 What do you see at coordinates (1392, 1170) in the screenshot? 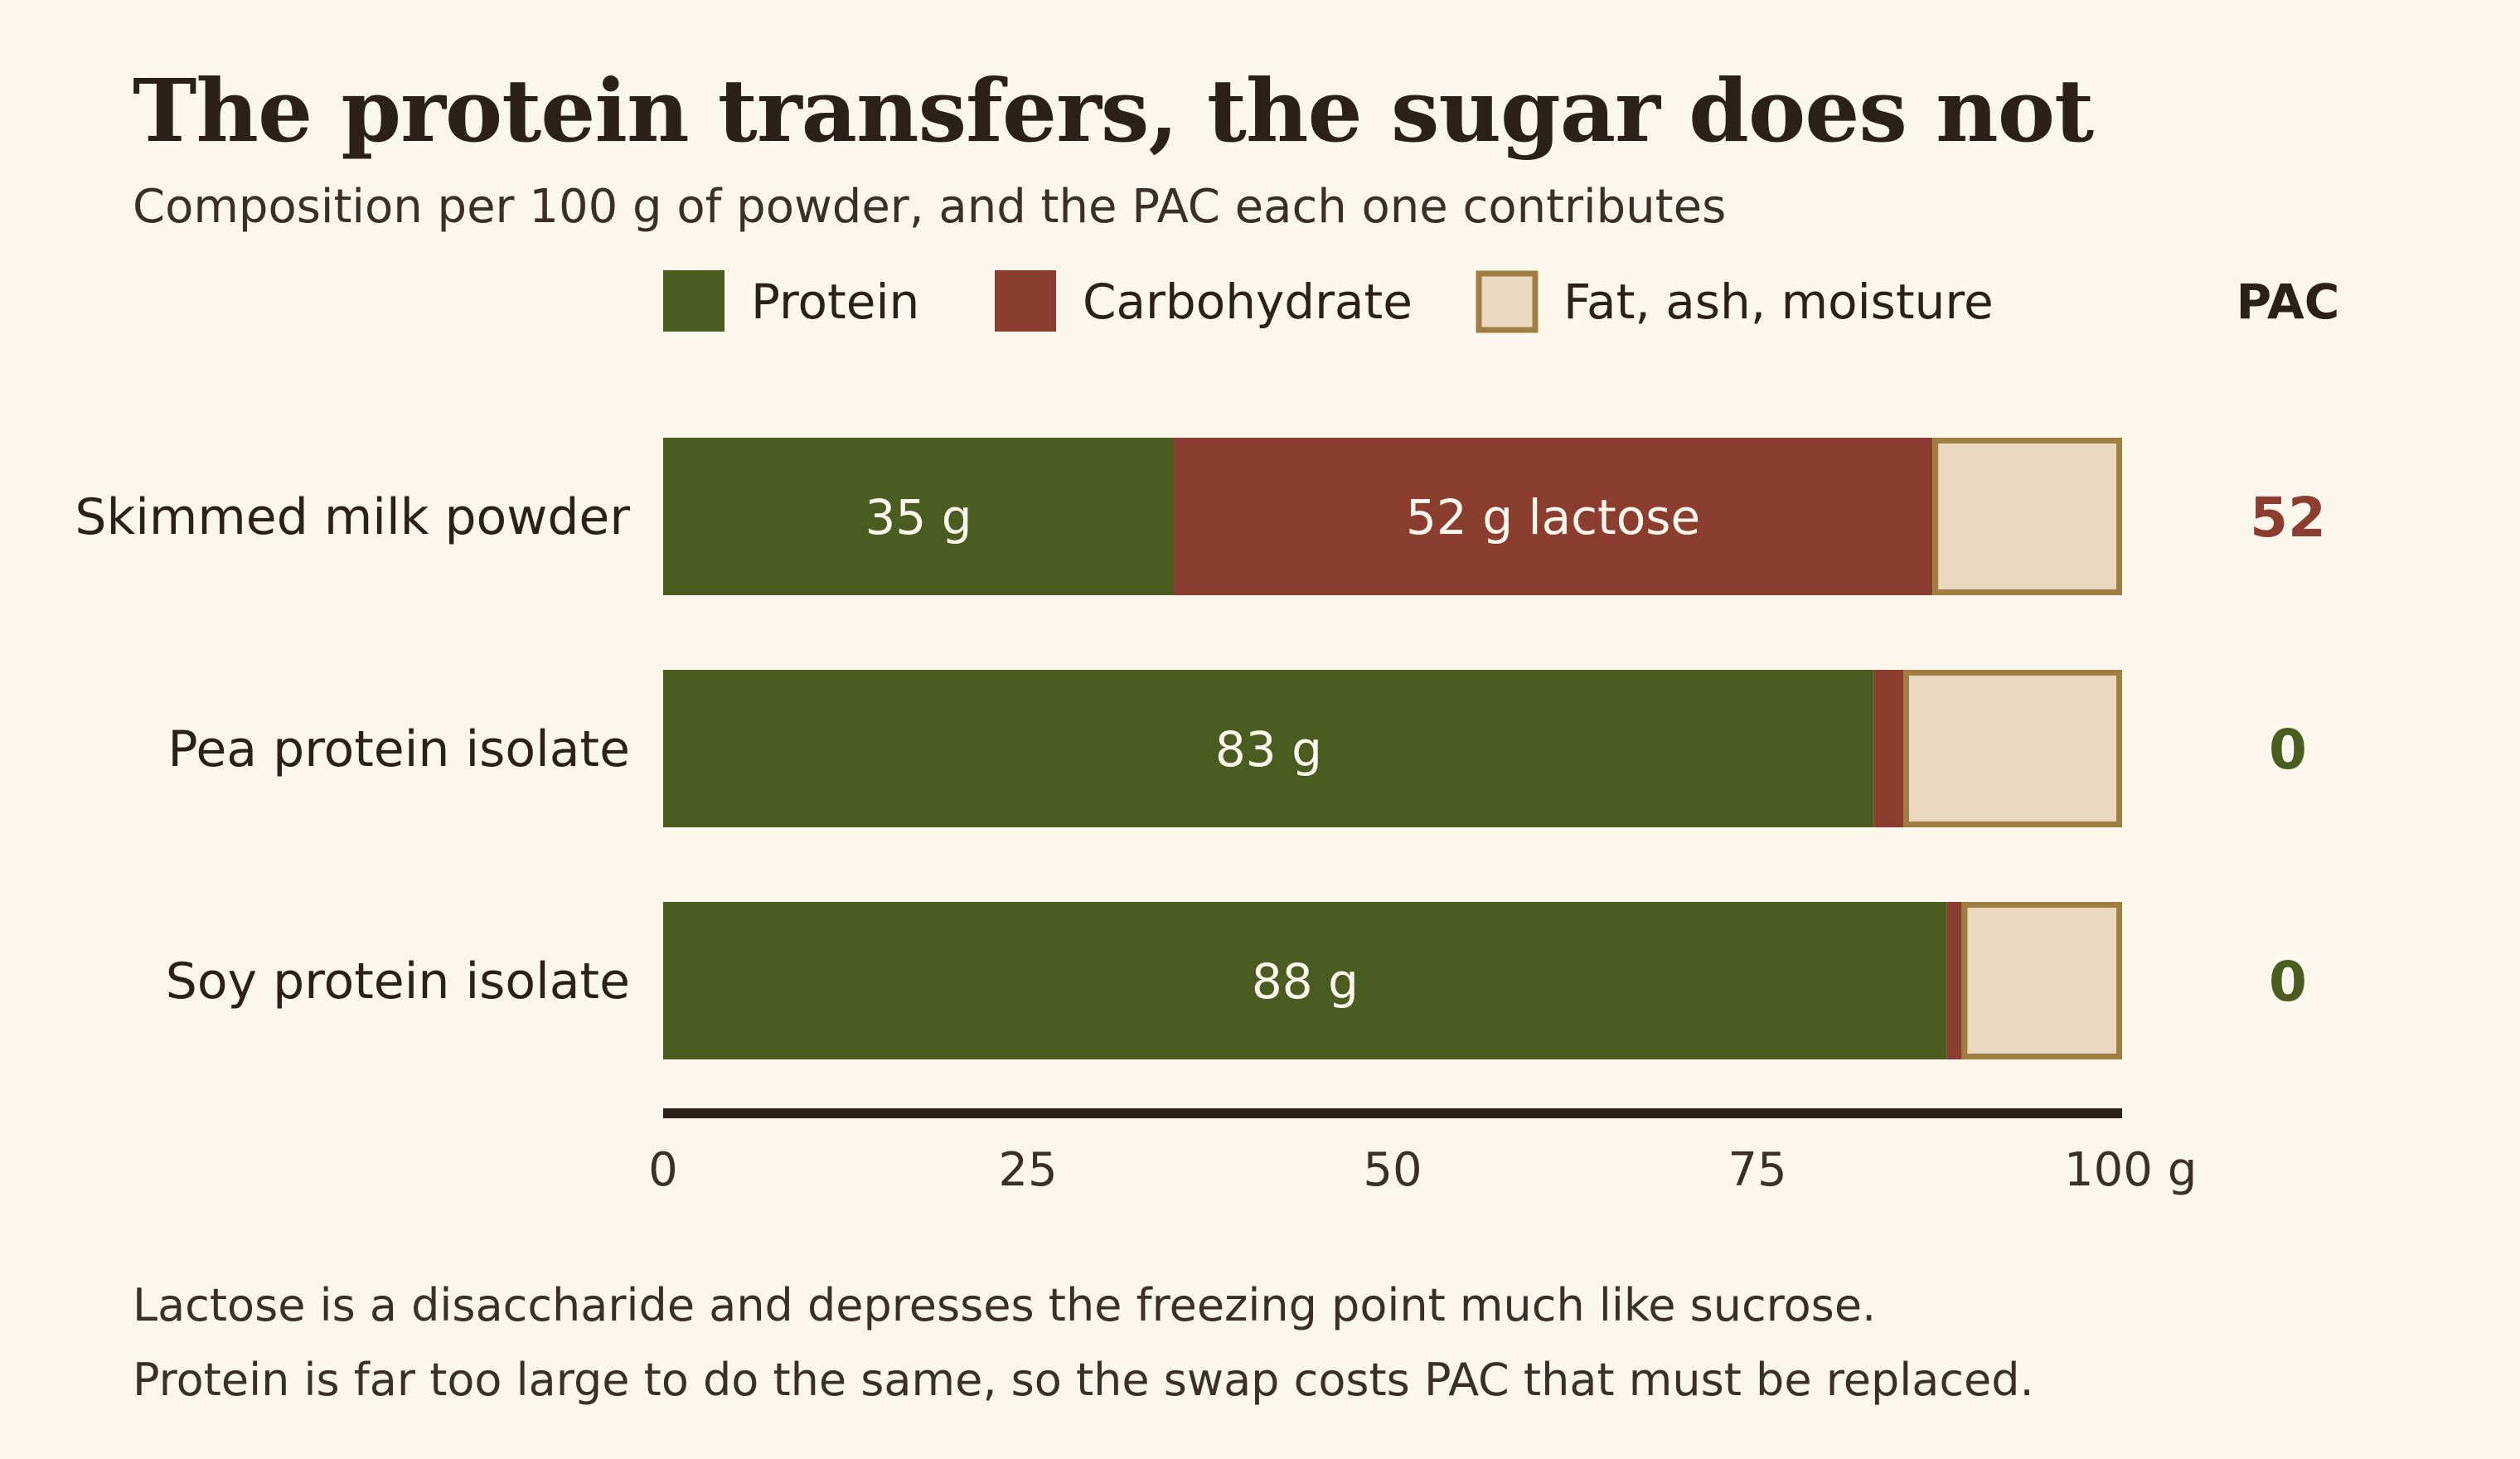
I see `x-tick-label: 50` at bounding box center [1392, 1170].